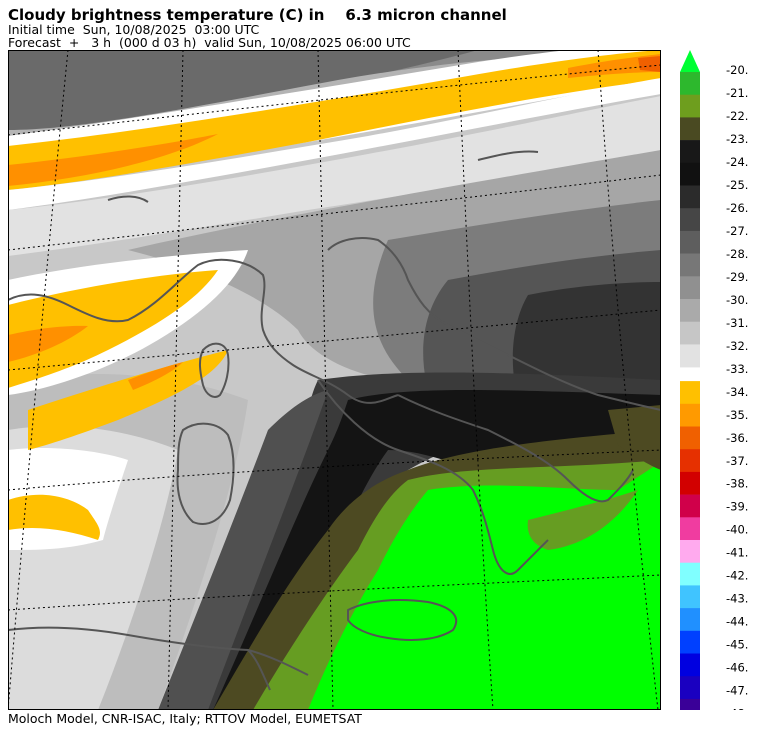  Describe the element at coordinates (737, 185) in the screenshot. I see `legend-label: -25.` at that location.